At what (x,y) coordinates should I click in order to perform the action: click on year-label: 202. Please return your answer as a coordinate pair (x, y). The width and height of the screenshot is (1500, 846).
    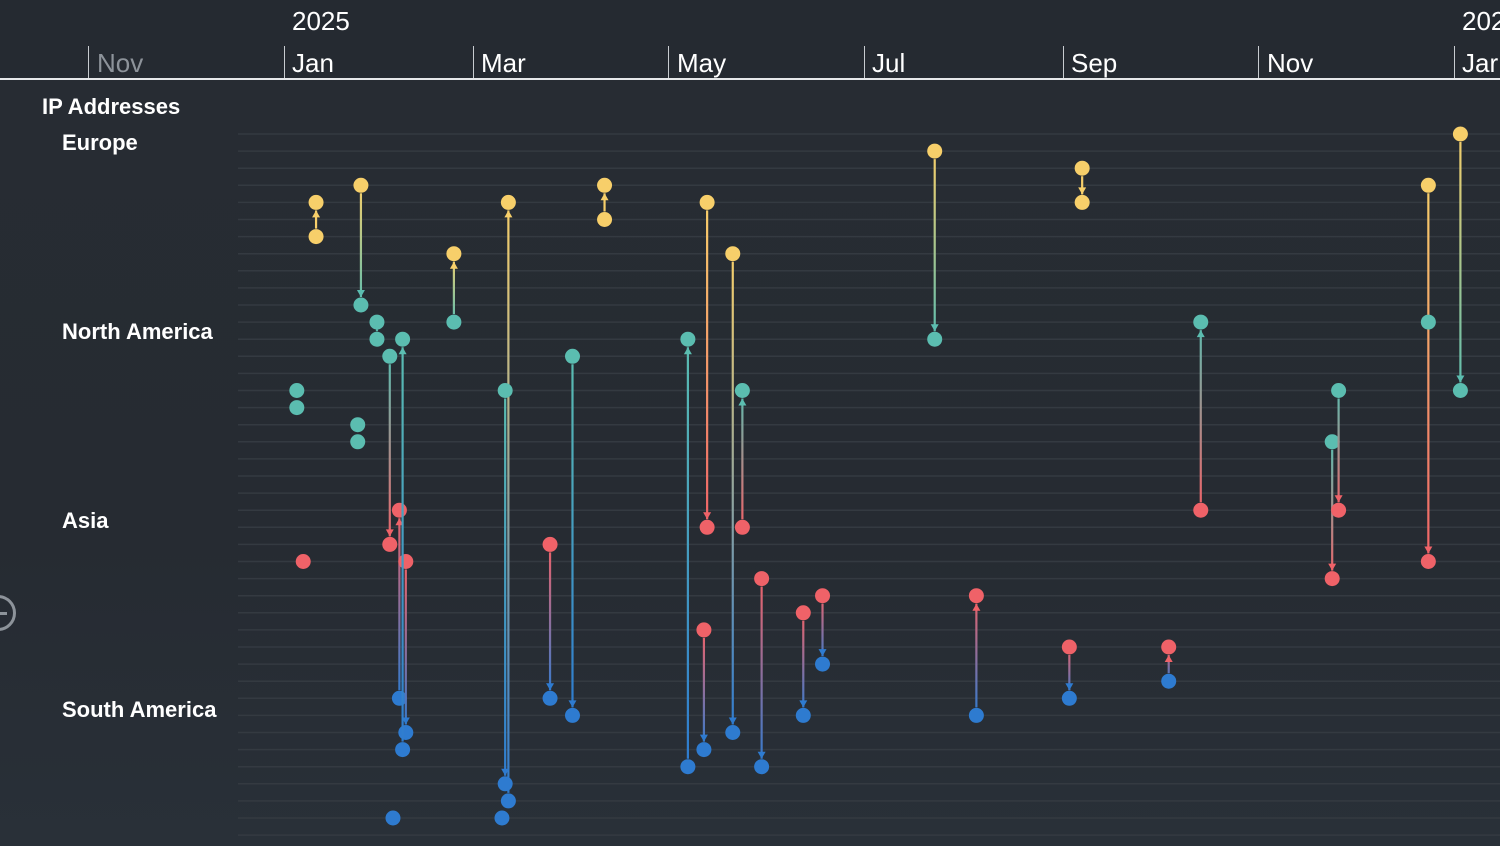
    Looking at the image, I should click on (1481, 21).